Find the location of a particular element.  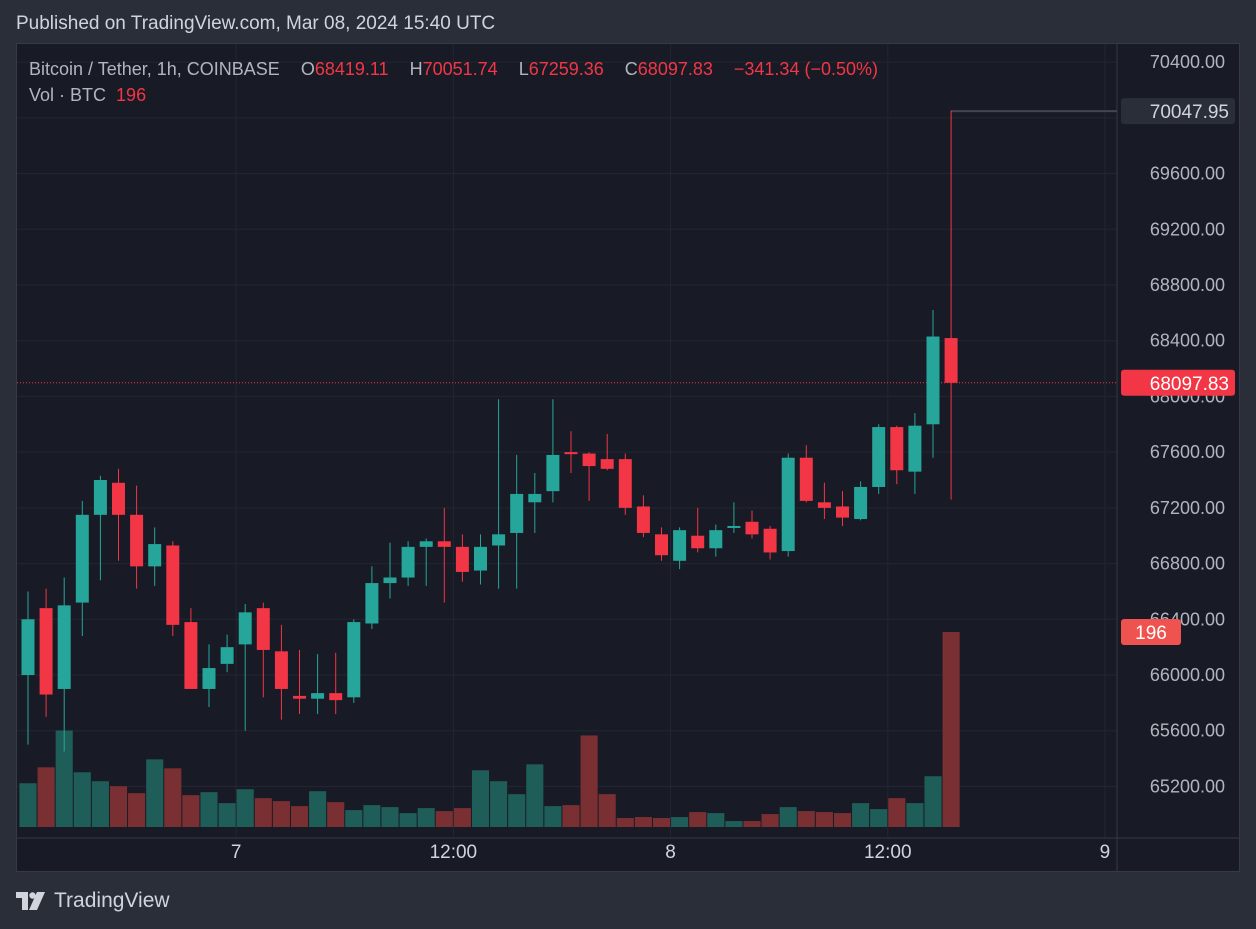

high-label: H is located at coordinates (416, 69).